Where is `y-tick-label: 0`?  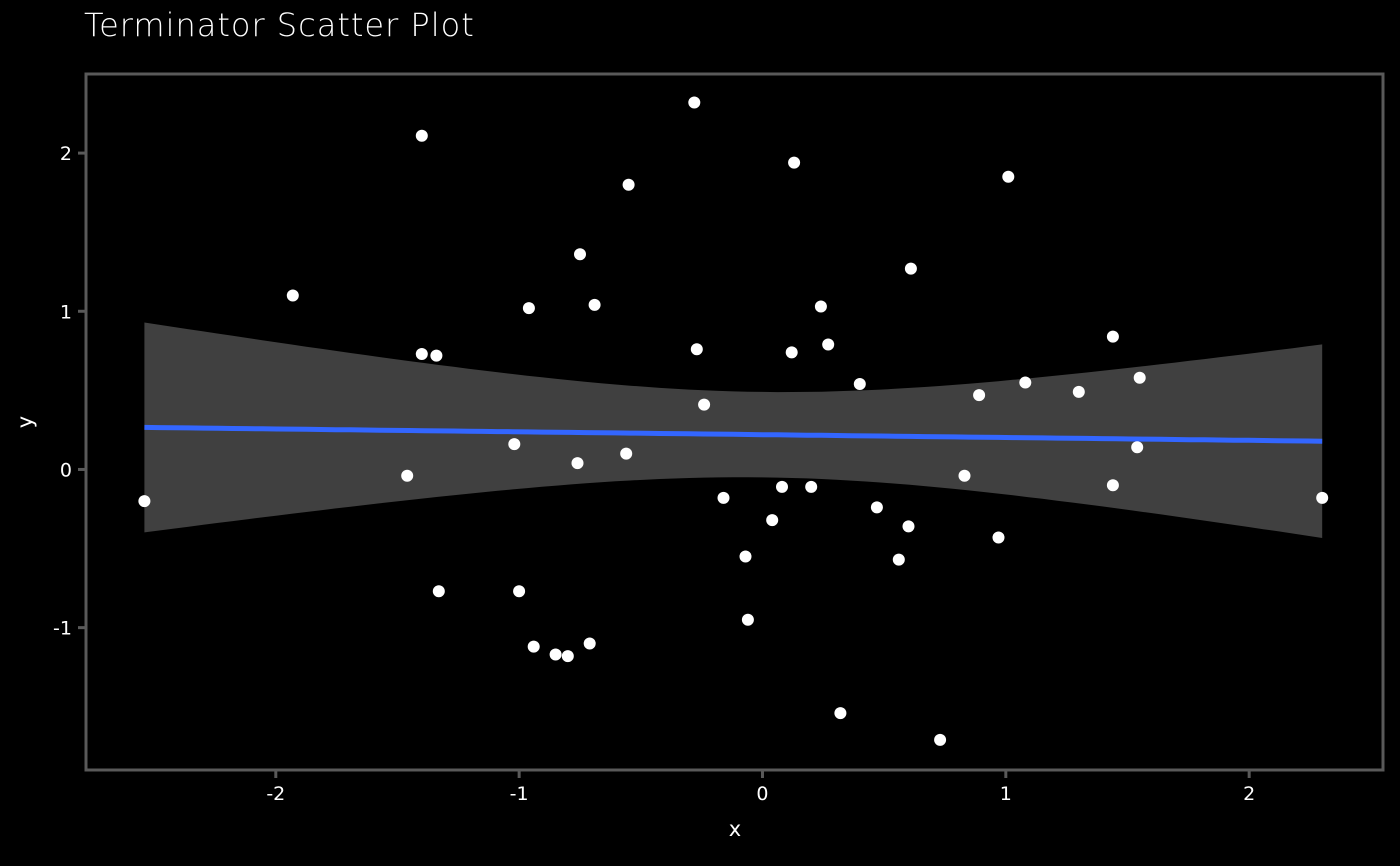 y-tick-label: 0 is located at coordinates (66, 470).